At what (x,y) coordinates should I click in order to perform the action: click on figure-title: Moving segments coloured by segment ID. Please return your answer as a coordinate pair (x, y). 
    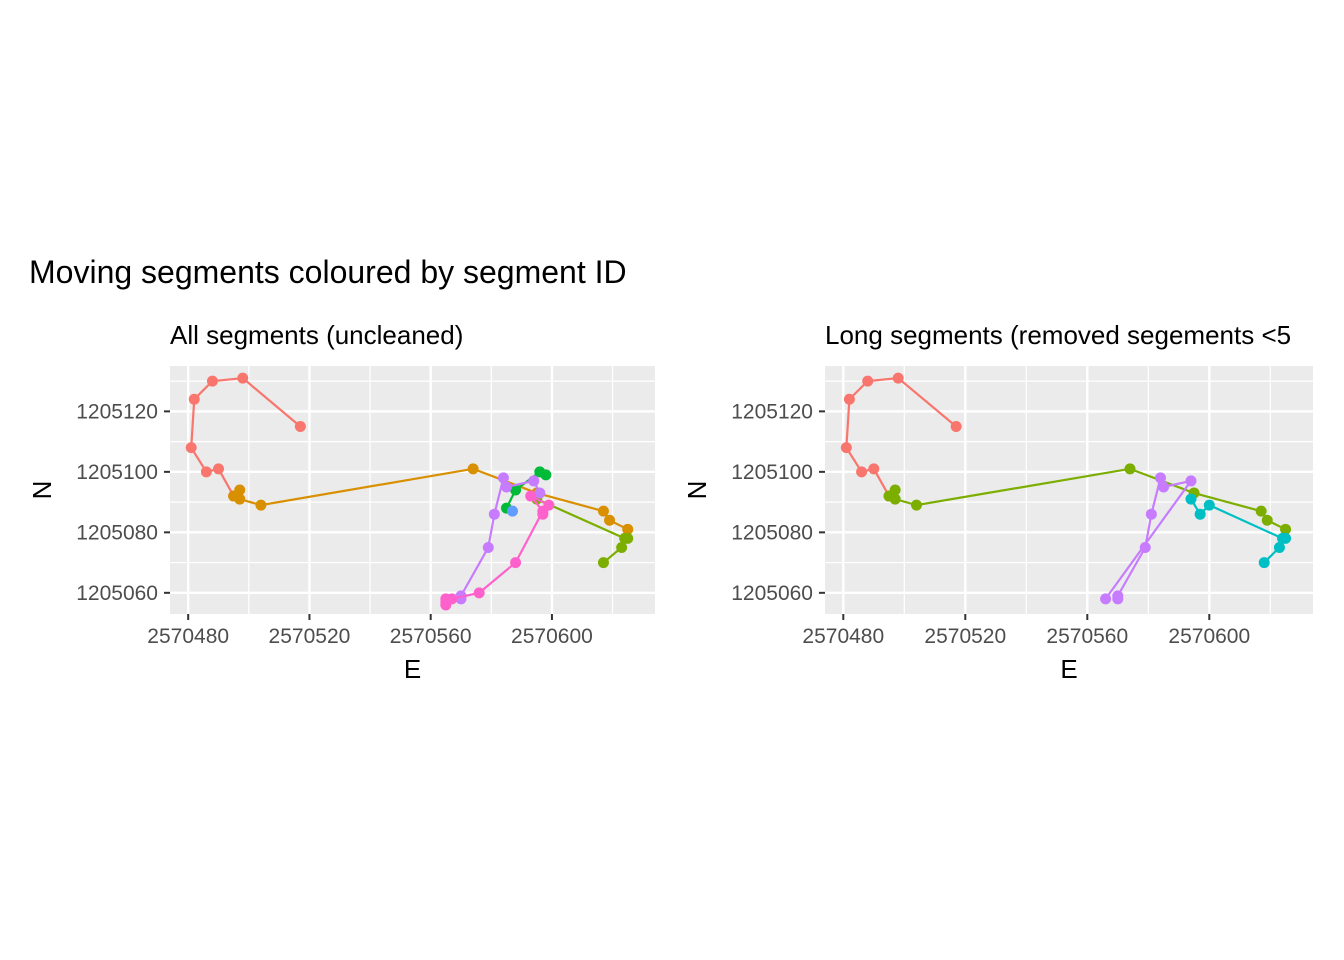
    Looking at the image, I should click on (328, 272).